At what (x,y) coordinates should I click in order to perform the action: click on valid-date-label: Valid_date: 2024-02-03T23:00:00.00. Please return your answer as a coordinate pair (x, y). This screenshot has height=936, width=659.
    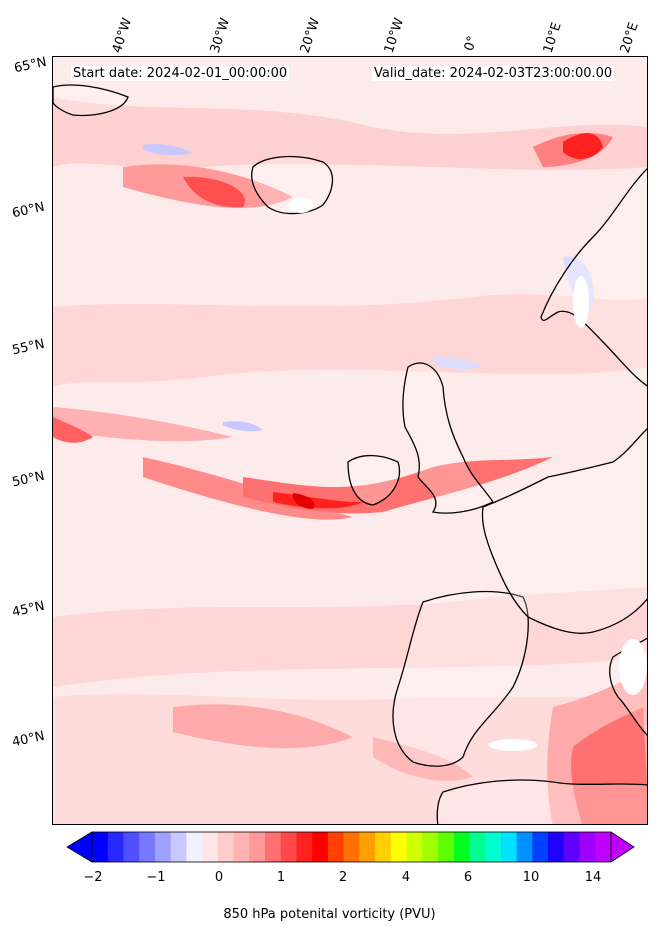
    Looking at the image, I should click on (493, 73).